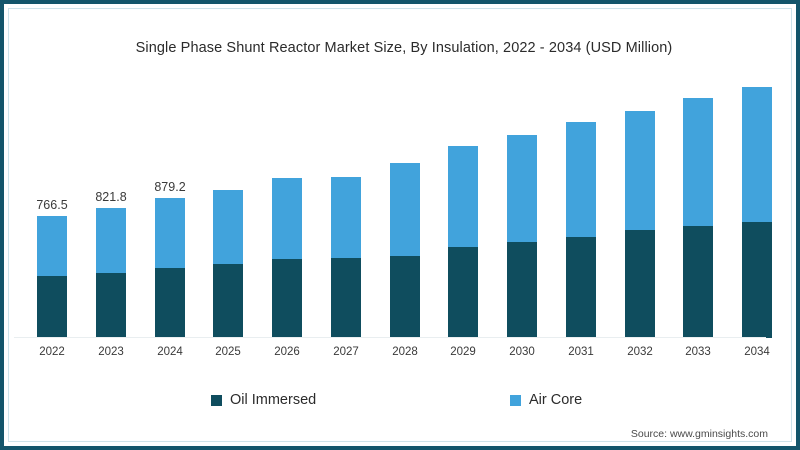  What do you see at coordinates (228, 300) in the screenshot?
I see `bar-segment-oil-immersed-2025` at bounding box center [228, 300].